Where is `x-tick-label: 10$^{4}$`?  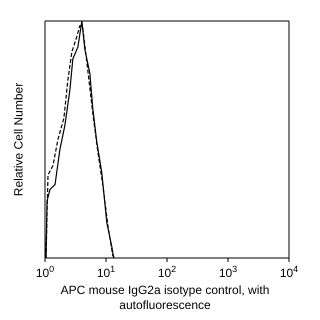
x-tick-label: 10$^{4}$ is located at coordinates (289, 272).